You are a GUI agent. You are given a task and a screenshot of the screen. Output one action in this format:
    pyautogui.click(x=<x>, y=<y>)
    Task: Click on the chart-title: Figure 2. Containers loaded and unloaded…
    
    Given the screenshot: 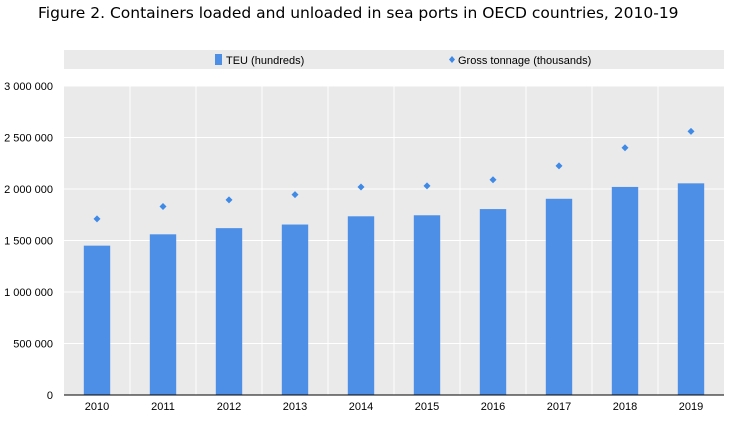 What is the action you would take?
    pyautogui.click(x=358, y=13)
    